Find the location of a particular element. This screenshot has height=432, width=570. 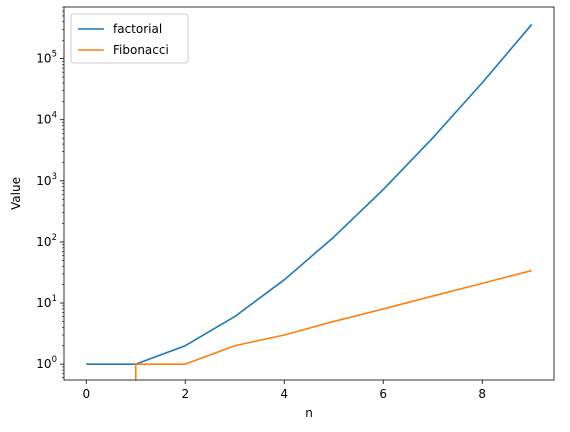

x-axis-ticks: 0 2 4 6 8 is located at coordinates (284, 390).